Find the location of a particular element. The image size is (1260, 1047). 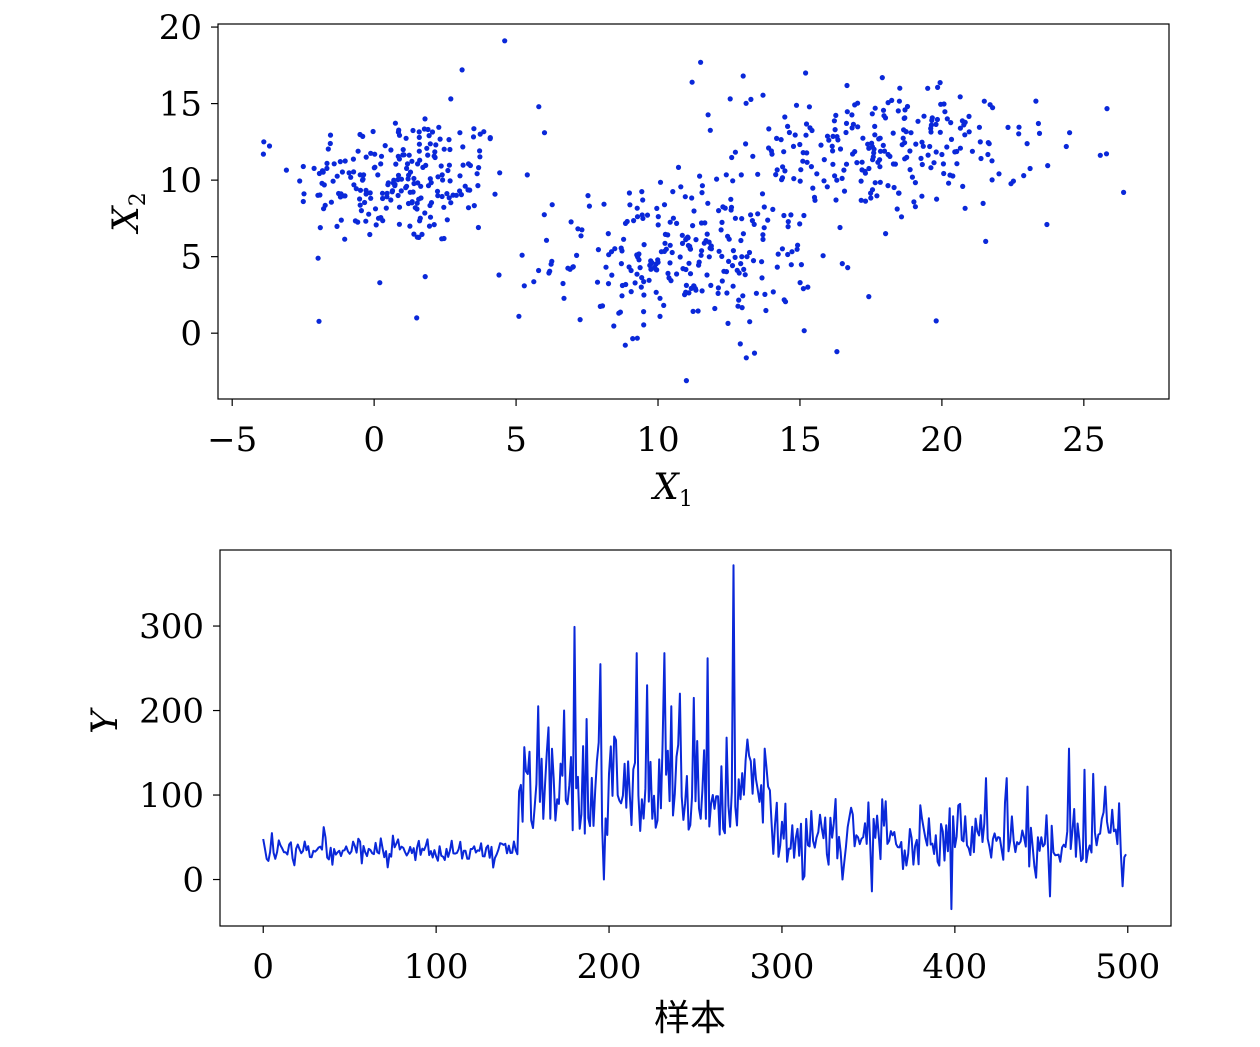

scatter-x-ticks: −5 0 5 10 15 20 25 is located at coordinates (656, 429).